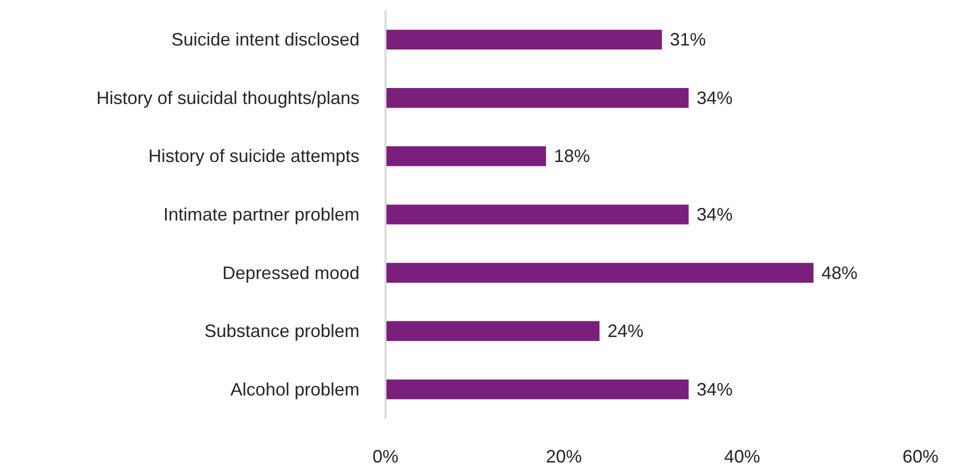 The height and width of the screenshot is (469, 954). Describe the element at coordinates (261, 214) in the screenshot. I see `y-tick-label: Intimate partner problem` at that location.